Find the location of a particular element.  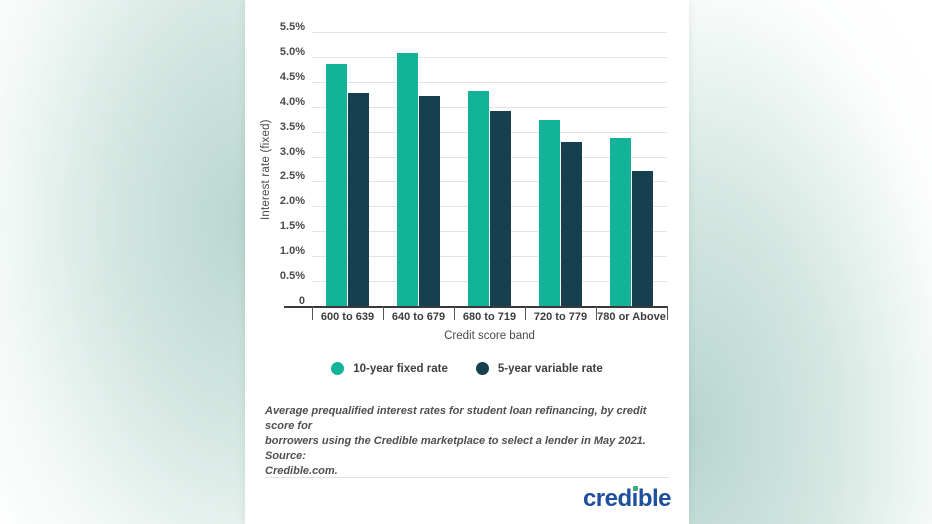

y-tick-label: 5.0% is located at coordinates (292, 51).